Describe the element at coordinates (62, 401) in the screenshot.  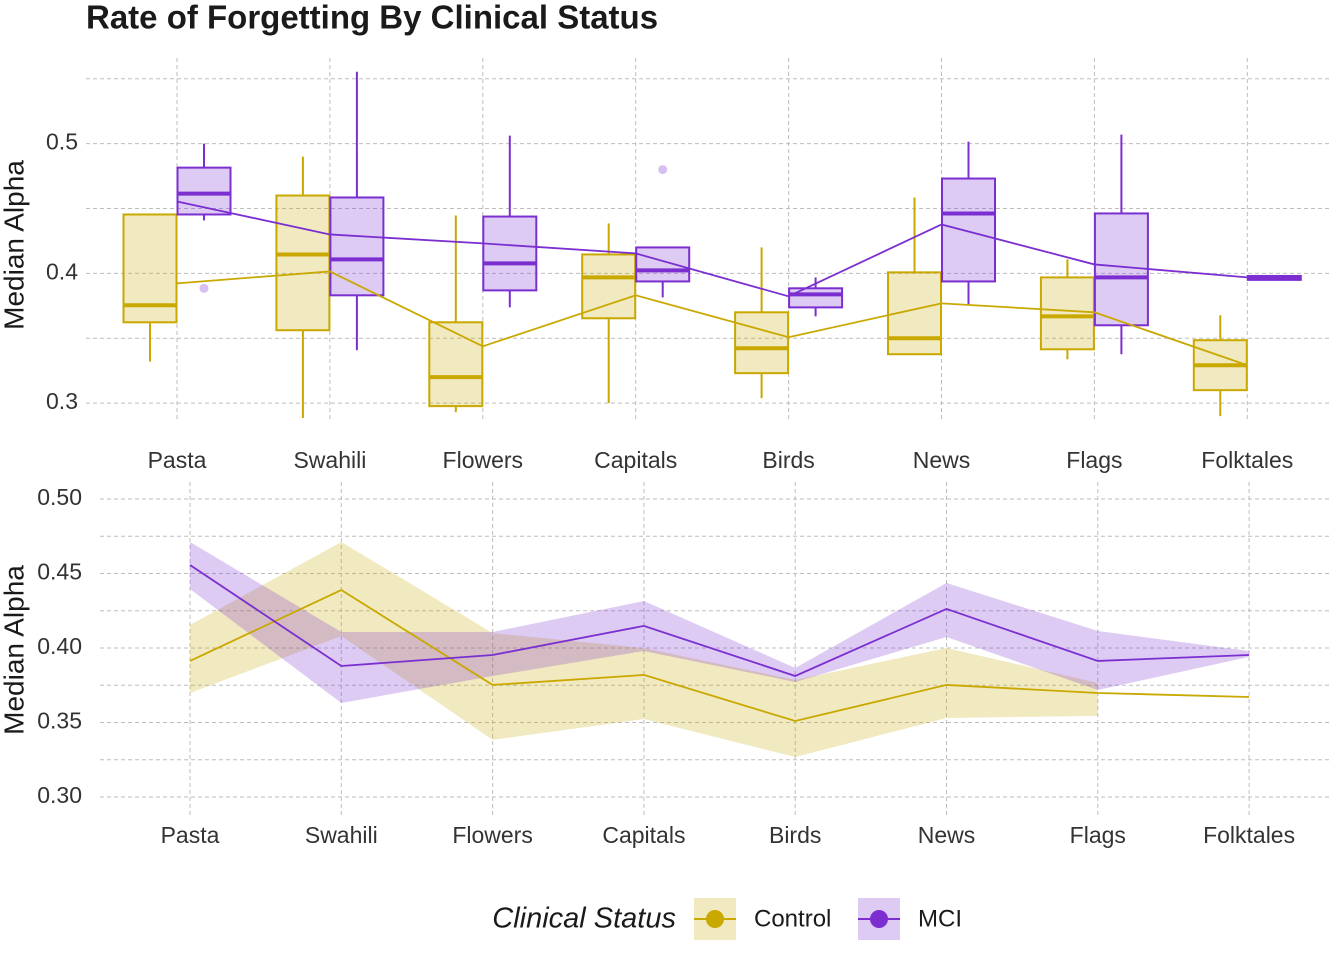
I see `y-tick-label: 0.3` at that location.